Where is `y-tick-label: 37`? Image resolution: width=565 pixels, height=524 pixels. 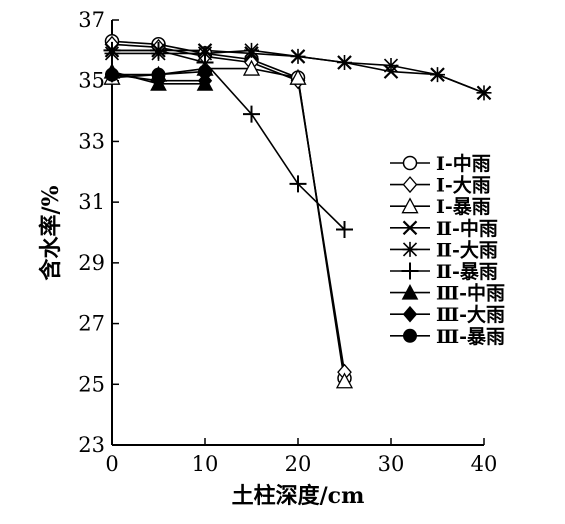 y-tick-label: 37 is located at coordinates (91, 20).